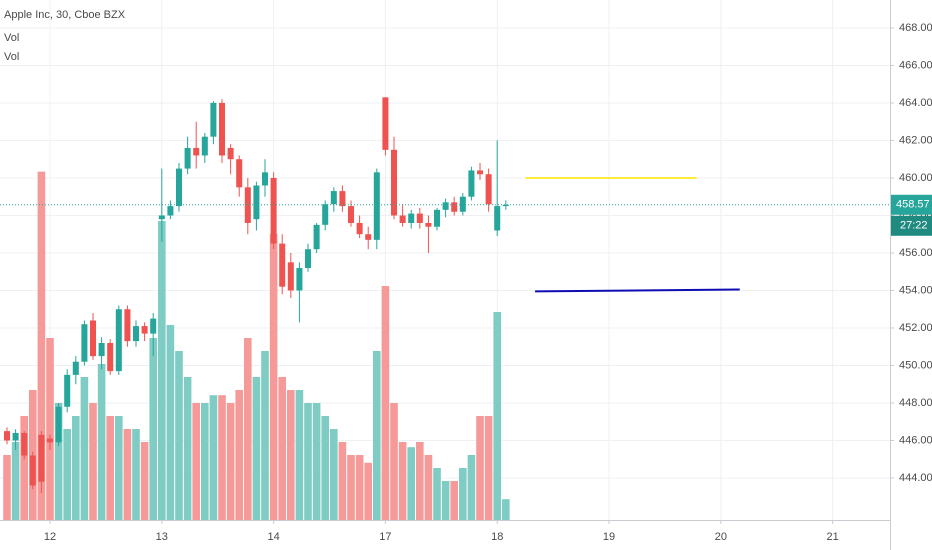 This screenshot has width=932, height=550. I want to click on last-price-label: 458.57, so click(913, 205).